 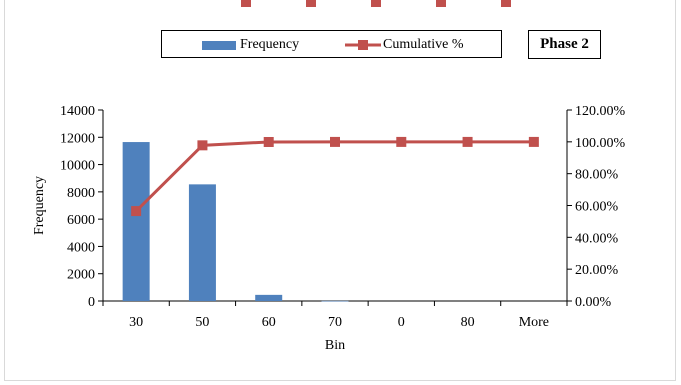 What do you see at coordinates (219, 45) in the screenshot?
I see `legend-swatch-frequency` at bounding box center [219, 45].